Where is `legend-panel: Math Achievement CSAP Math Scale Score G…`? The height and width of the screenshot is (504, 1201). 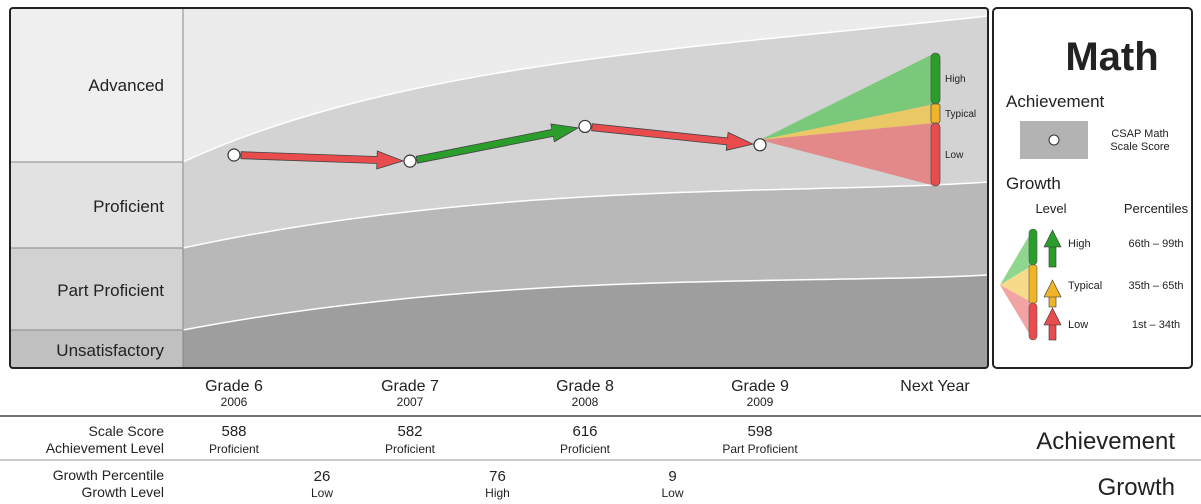 legend-panel: Math Achievement CSAP Math Scale Score G… is located at coordinates (1092, 188).